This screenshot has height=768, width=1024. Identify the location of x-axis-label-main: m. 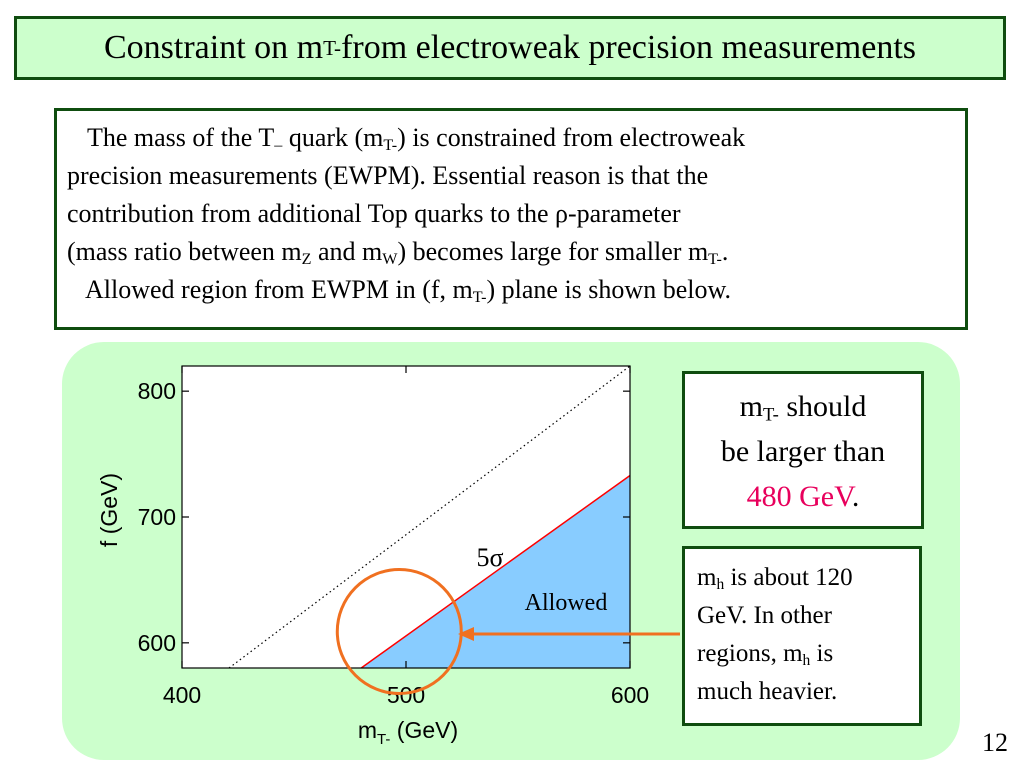
(367, 730).